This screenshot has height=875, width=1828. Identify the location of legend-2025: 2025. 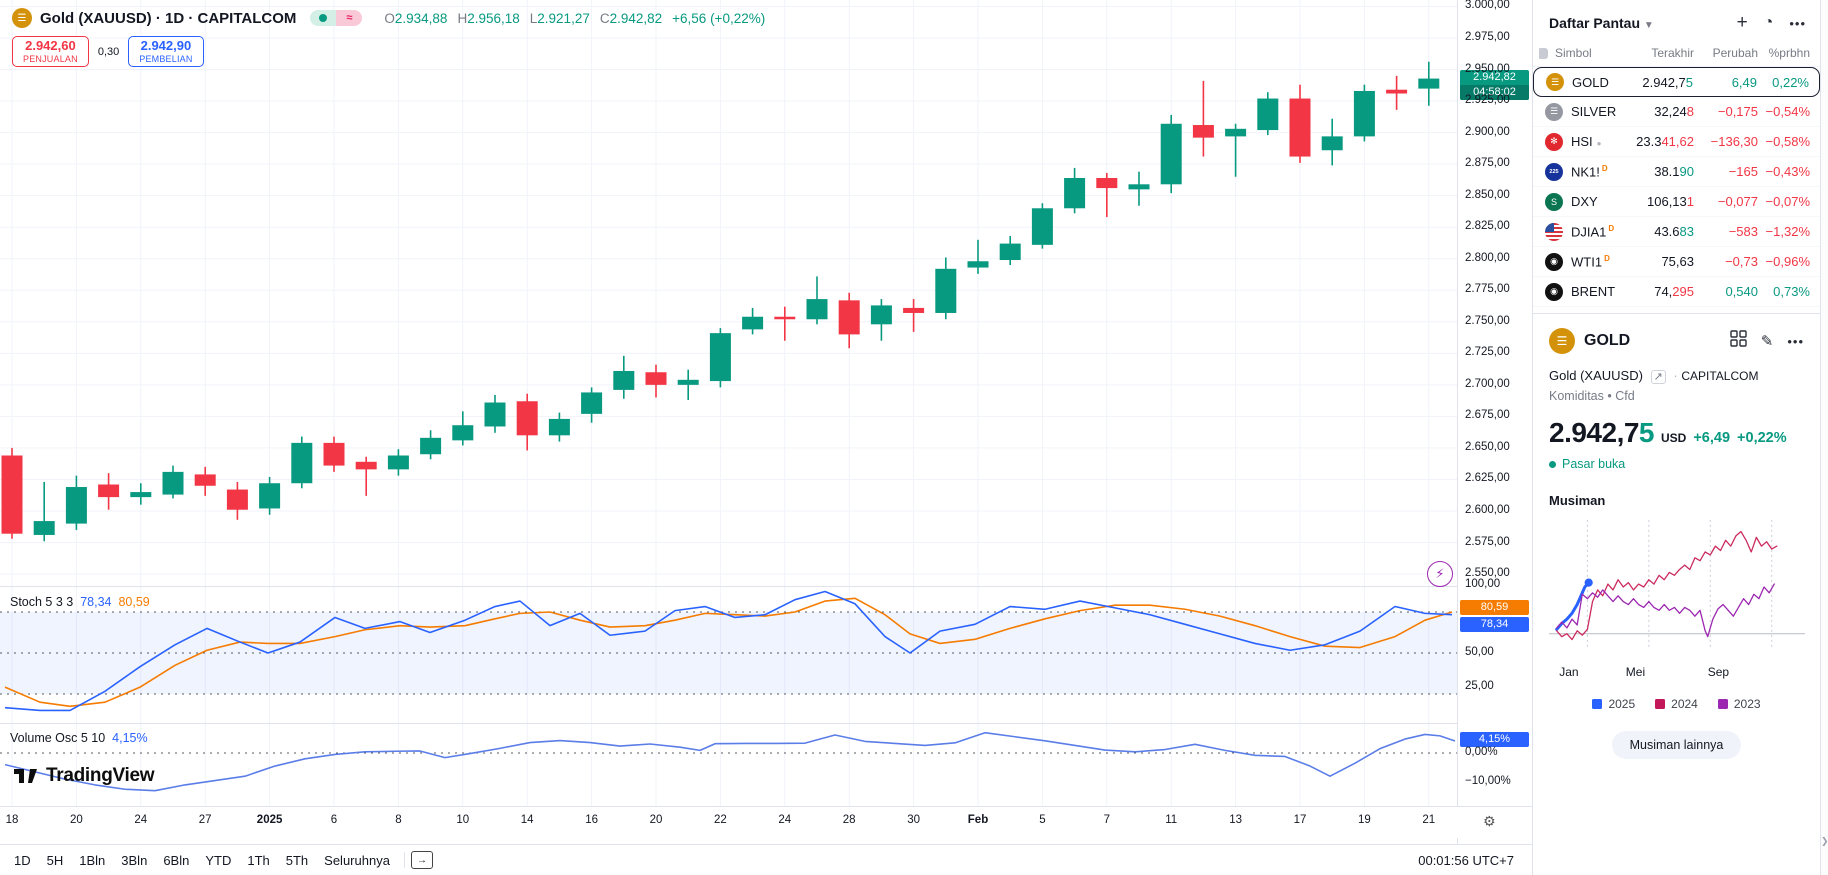
(1613, 704).